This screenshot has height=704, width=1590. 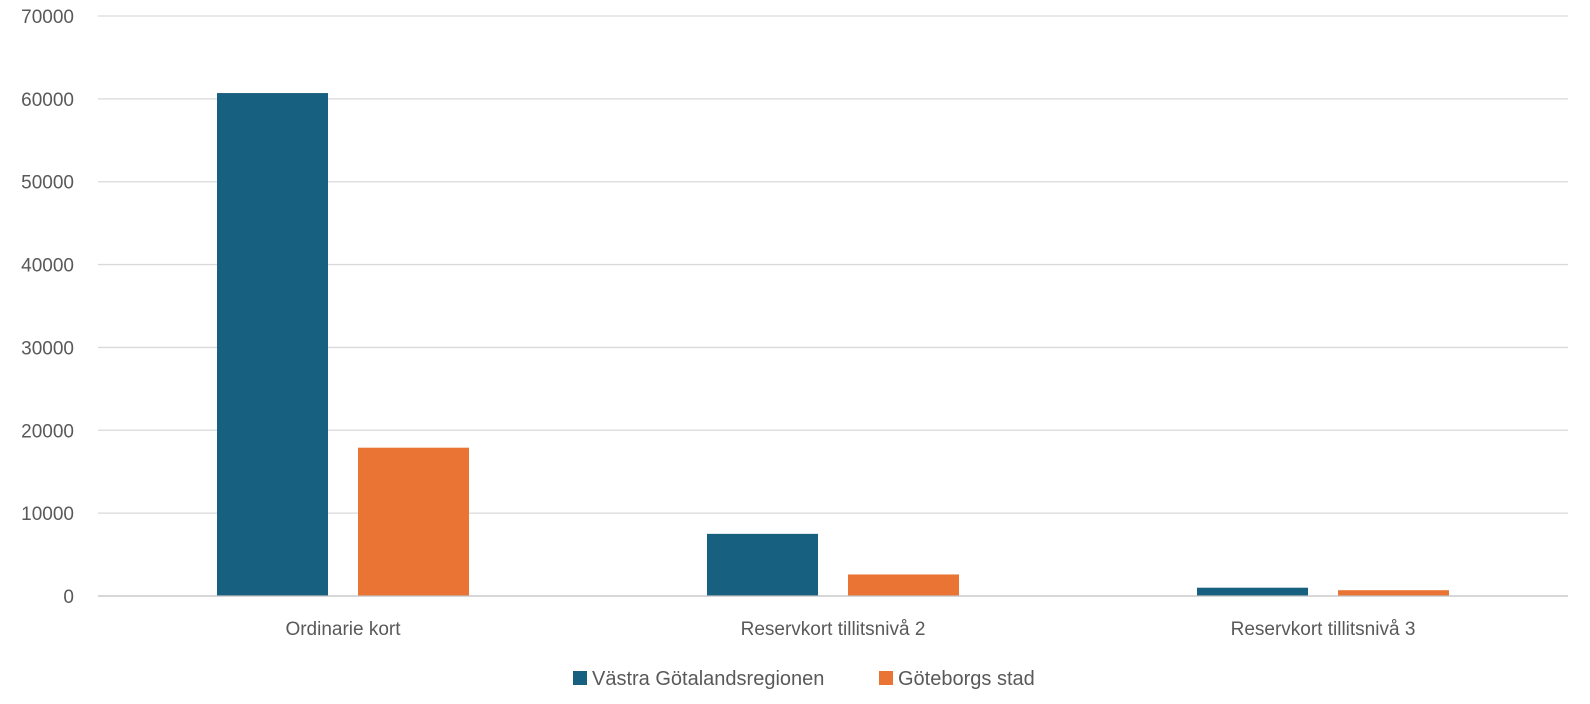 I want to click on y-tick-label: 70000, so click(x=47, y=17).